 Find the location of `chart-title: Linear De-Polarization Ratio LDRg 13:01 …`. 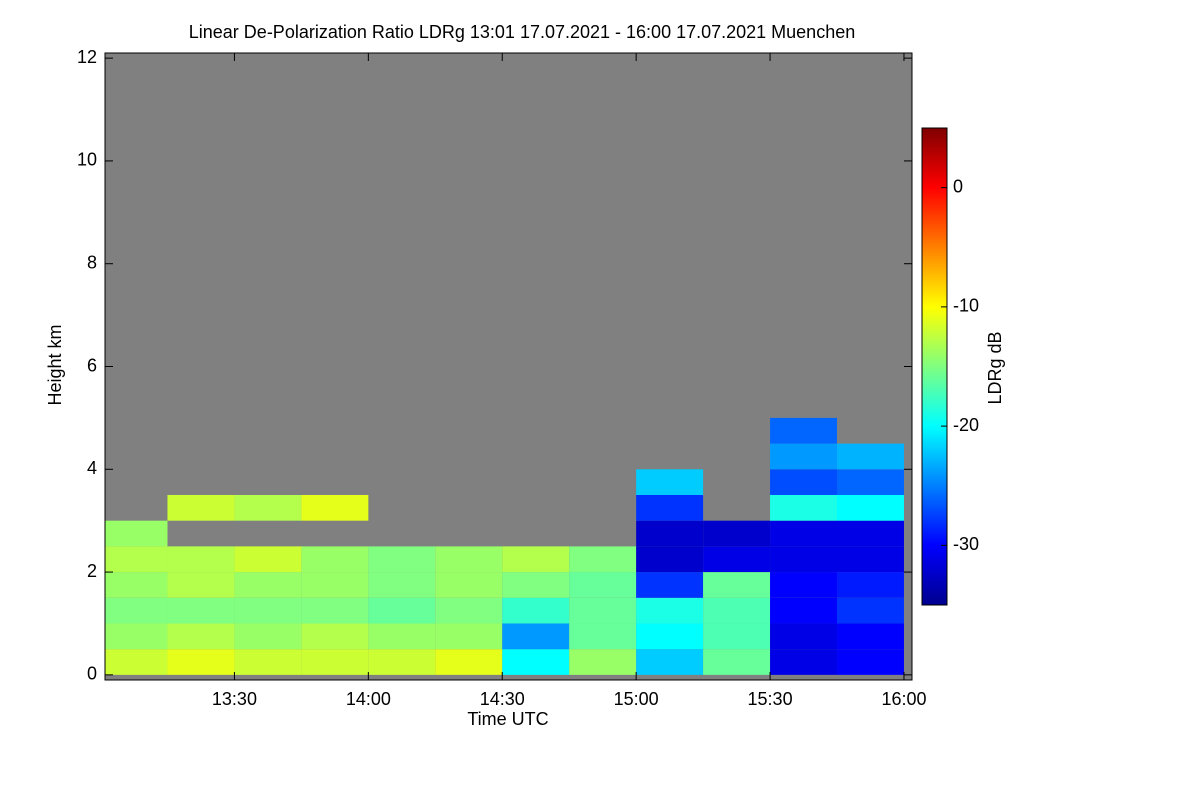

chart-title: Linear De-Polarization Ratio LDRg 13:01 … is located at coordinates (522, 32).